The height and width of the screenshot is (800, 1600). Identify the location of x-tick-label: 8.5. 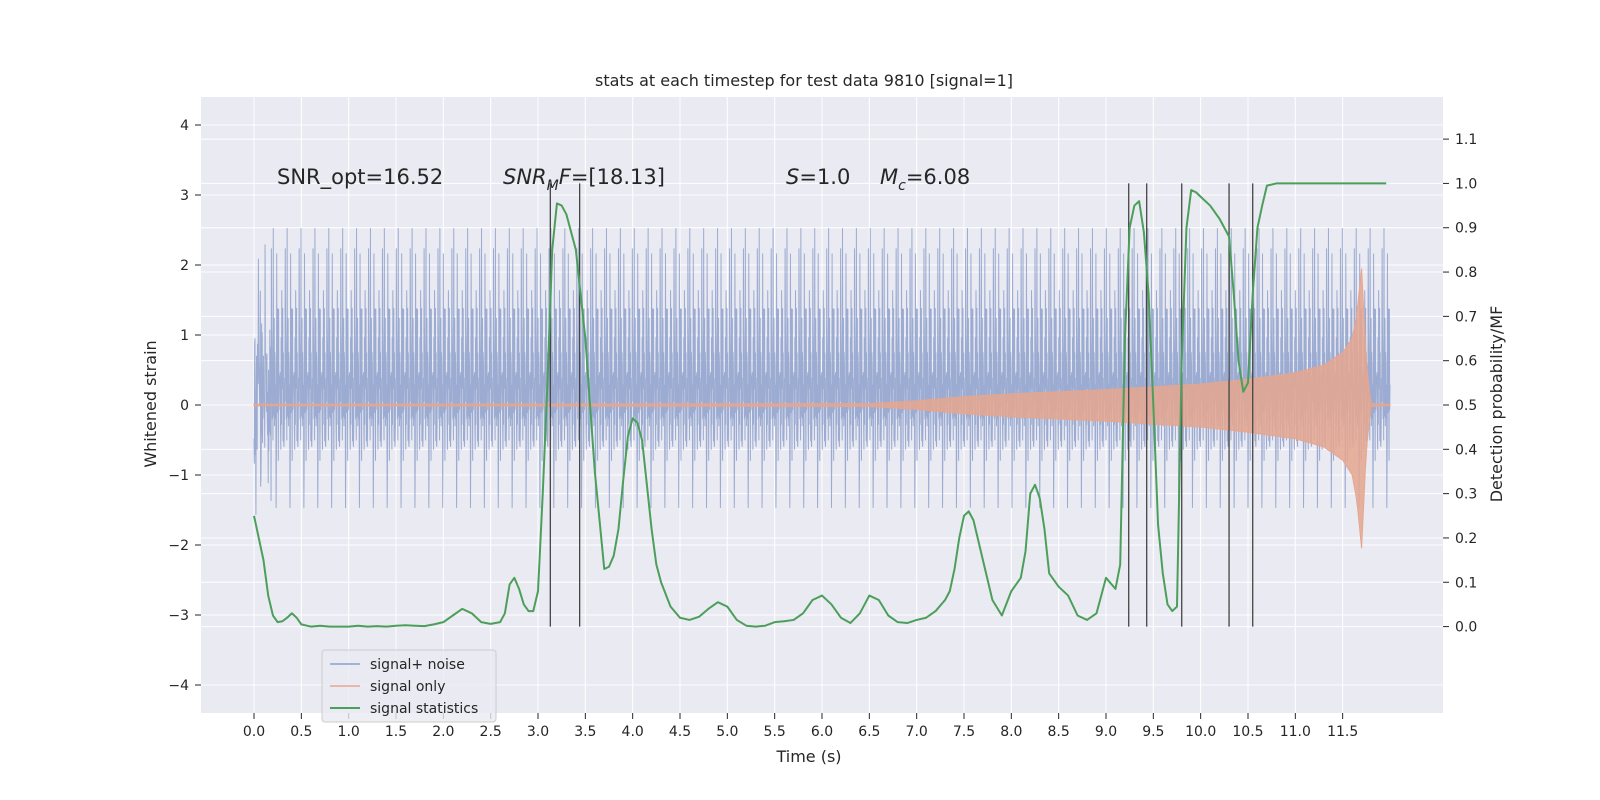
(1059, 732).